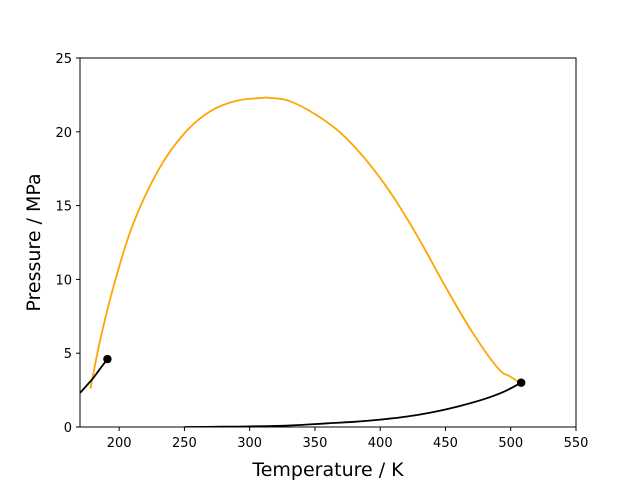 The width and height of the screenshot is (640, 480). Describe the element at coordinates (63, 59) in the screenshot. I see `y-tick-label: 25` at that location.